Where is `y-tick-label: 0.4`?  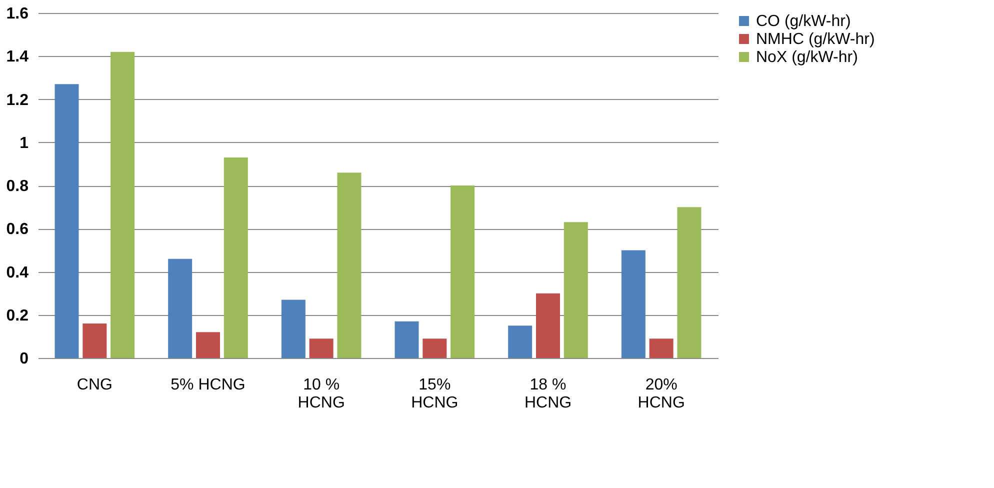
y-tick-label: 0.4 is located at coordinates (17, 273).